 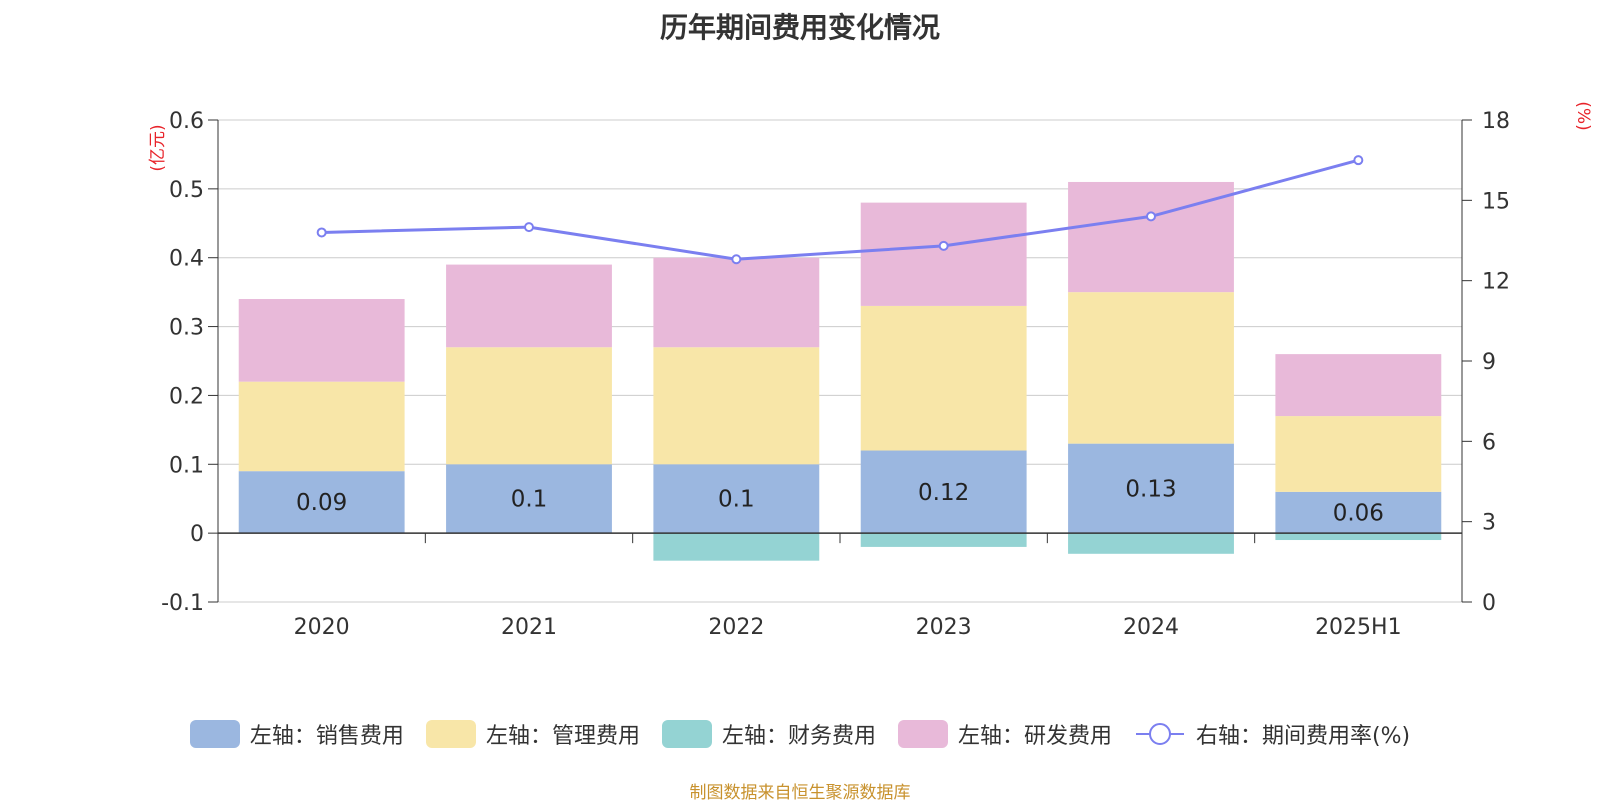 I want to click on left-axis-tick-label: 0.3, so click(x=186, y=328).